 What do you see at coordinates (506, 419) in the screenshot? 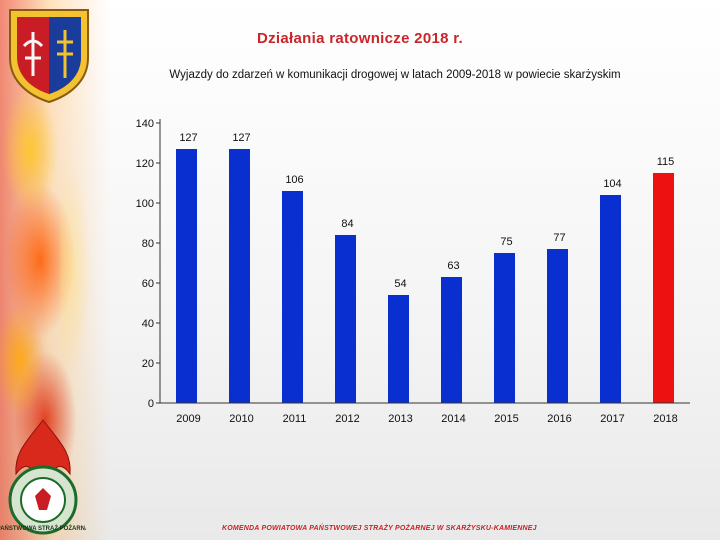
I see `x-tick-label: 2015` at bounding box center [506, 419].